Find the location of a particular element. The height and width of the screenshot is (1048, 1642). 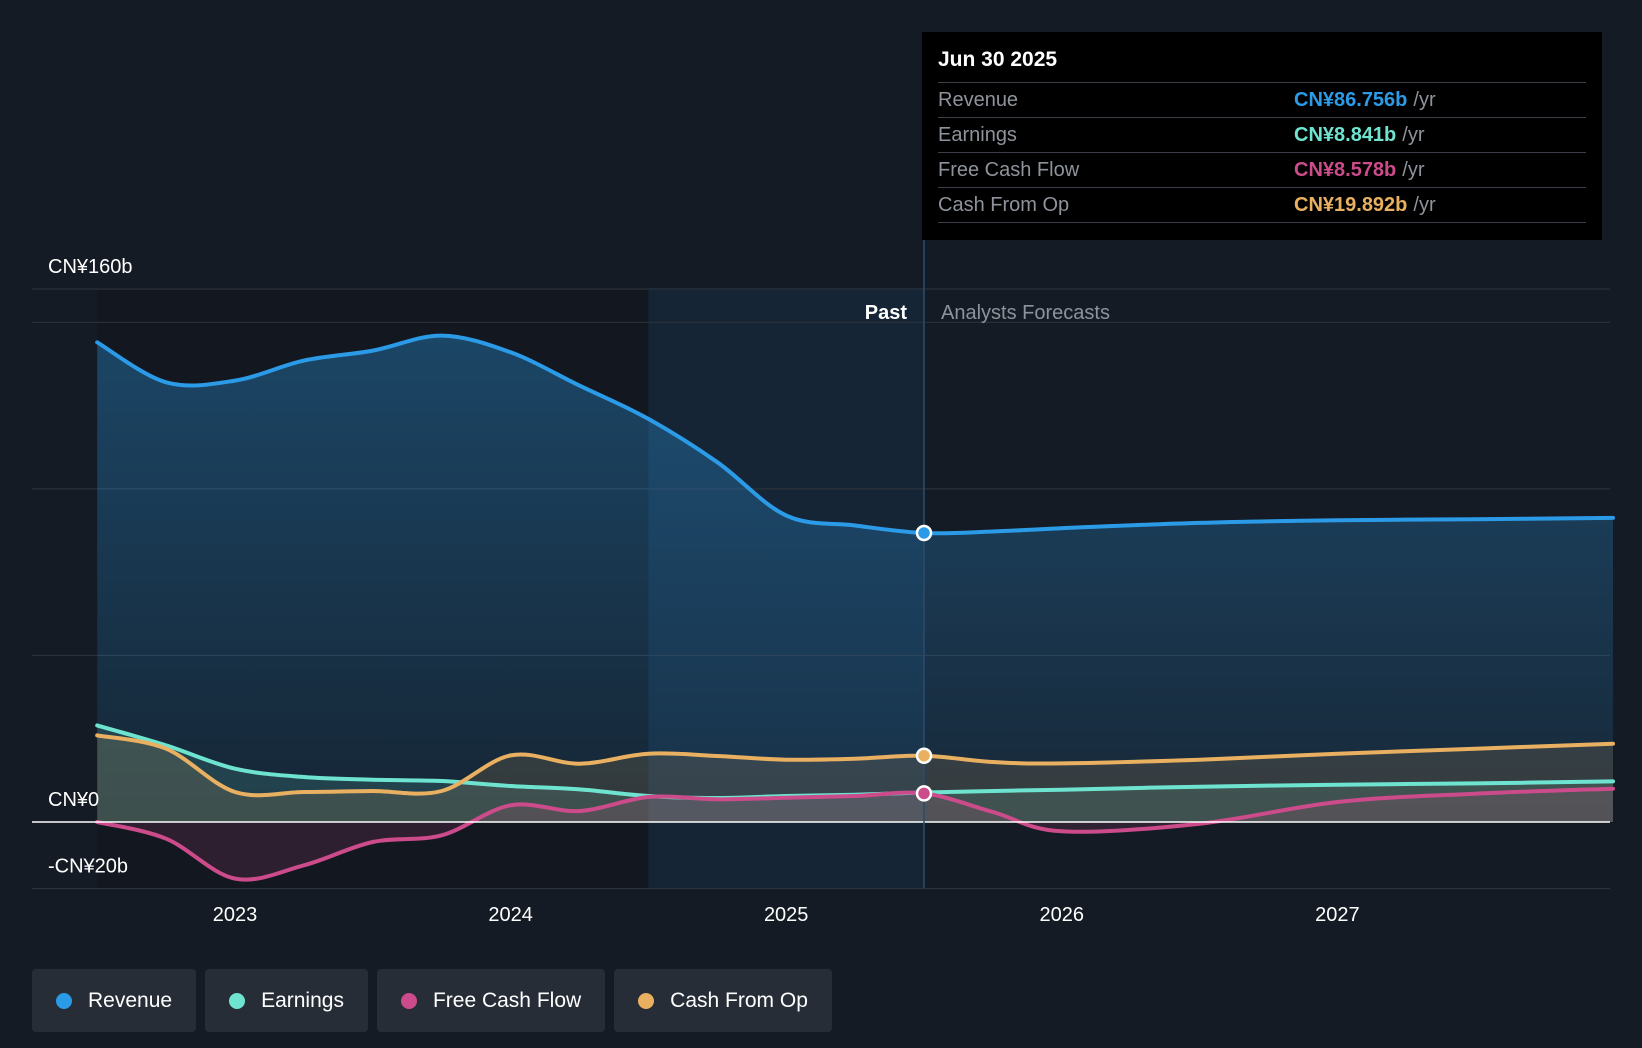

cash-from-op-area is located at coordinates (855, 778).